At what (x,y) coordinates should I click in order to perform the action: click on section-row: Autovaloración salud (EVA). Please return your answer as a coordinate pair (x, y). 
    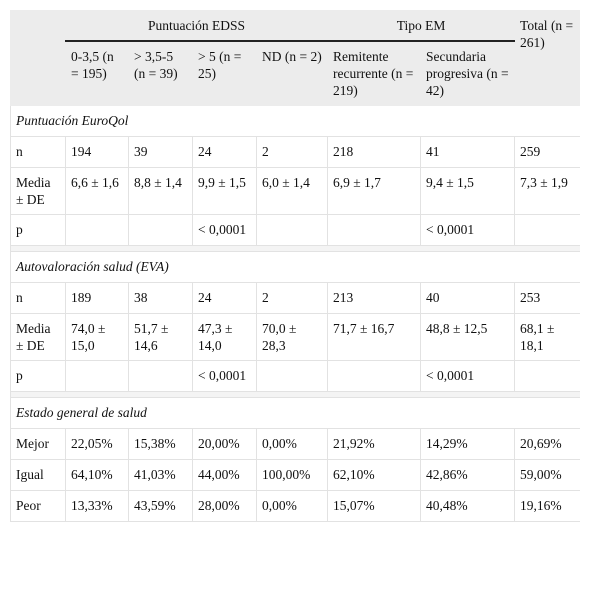
    Looking at the image, I should click on (295, 267).